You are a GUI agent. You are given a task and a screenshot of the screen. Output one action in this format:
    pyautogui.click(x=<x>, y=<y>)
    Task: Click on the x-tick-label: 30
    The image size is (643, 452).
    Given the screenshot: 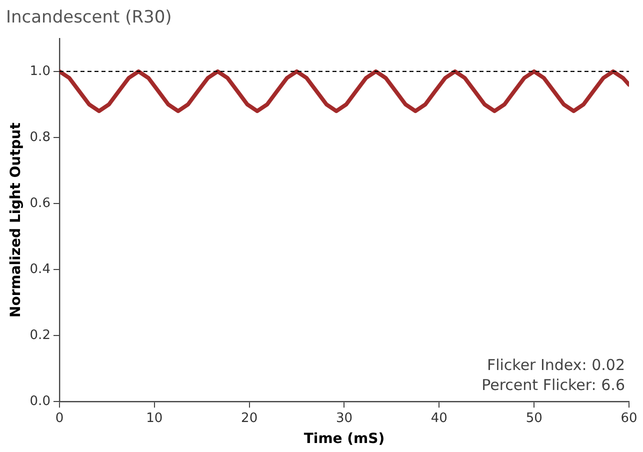 What is the action you would take?
    pyautogui.click(x=344, y=418)
    